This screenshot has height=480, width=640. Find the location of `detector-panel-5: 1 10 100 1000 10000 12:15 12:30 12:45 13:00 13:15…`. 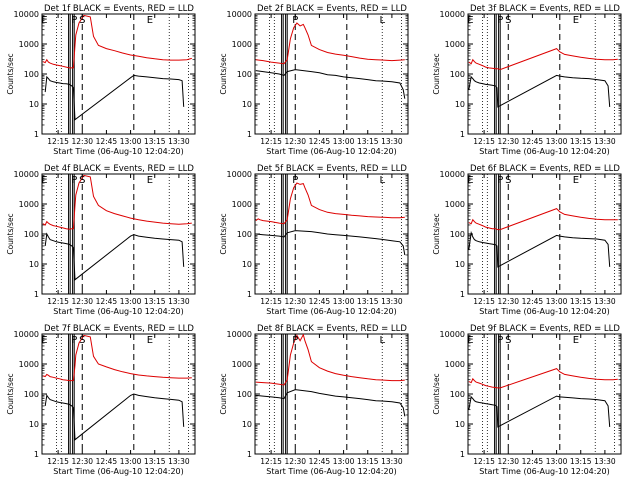

detector-panel-5: 1 10 100 1000 10000 12:15 12:30 12:45 13:00 13:15… is located at coordinates (314, 240).